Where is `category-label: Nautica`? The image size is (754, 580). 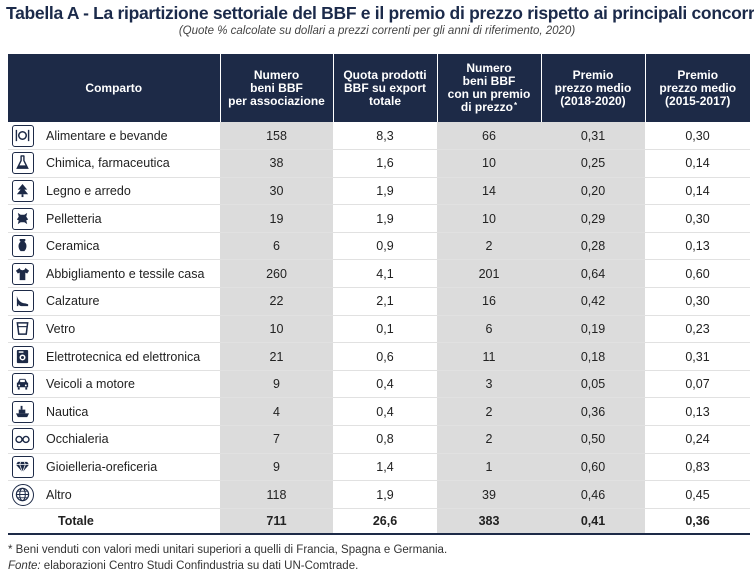
category-label: Nautica is located at coordinates (67, 411).